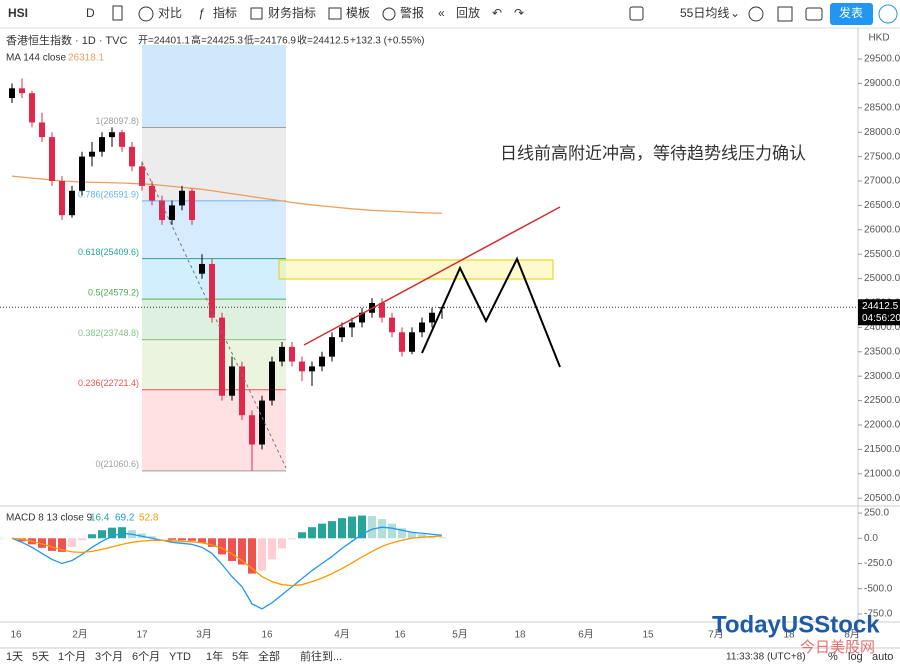 This screenshot has width=900, height=664. What do you see at coordinates (227, 561) in the screenshot?
I see `signal-line` at bounding box center [227, 561].